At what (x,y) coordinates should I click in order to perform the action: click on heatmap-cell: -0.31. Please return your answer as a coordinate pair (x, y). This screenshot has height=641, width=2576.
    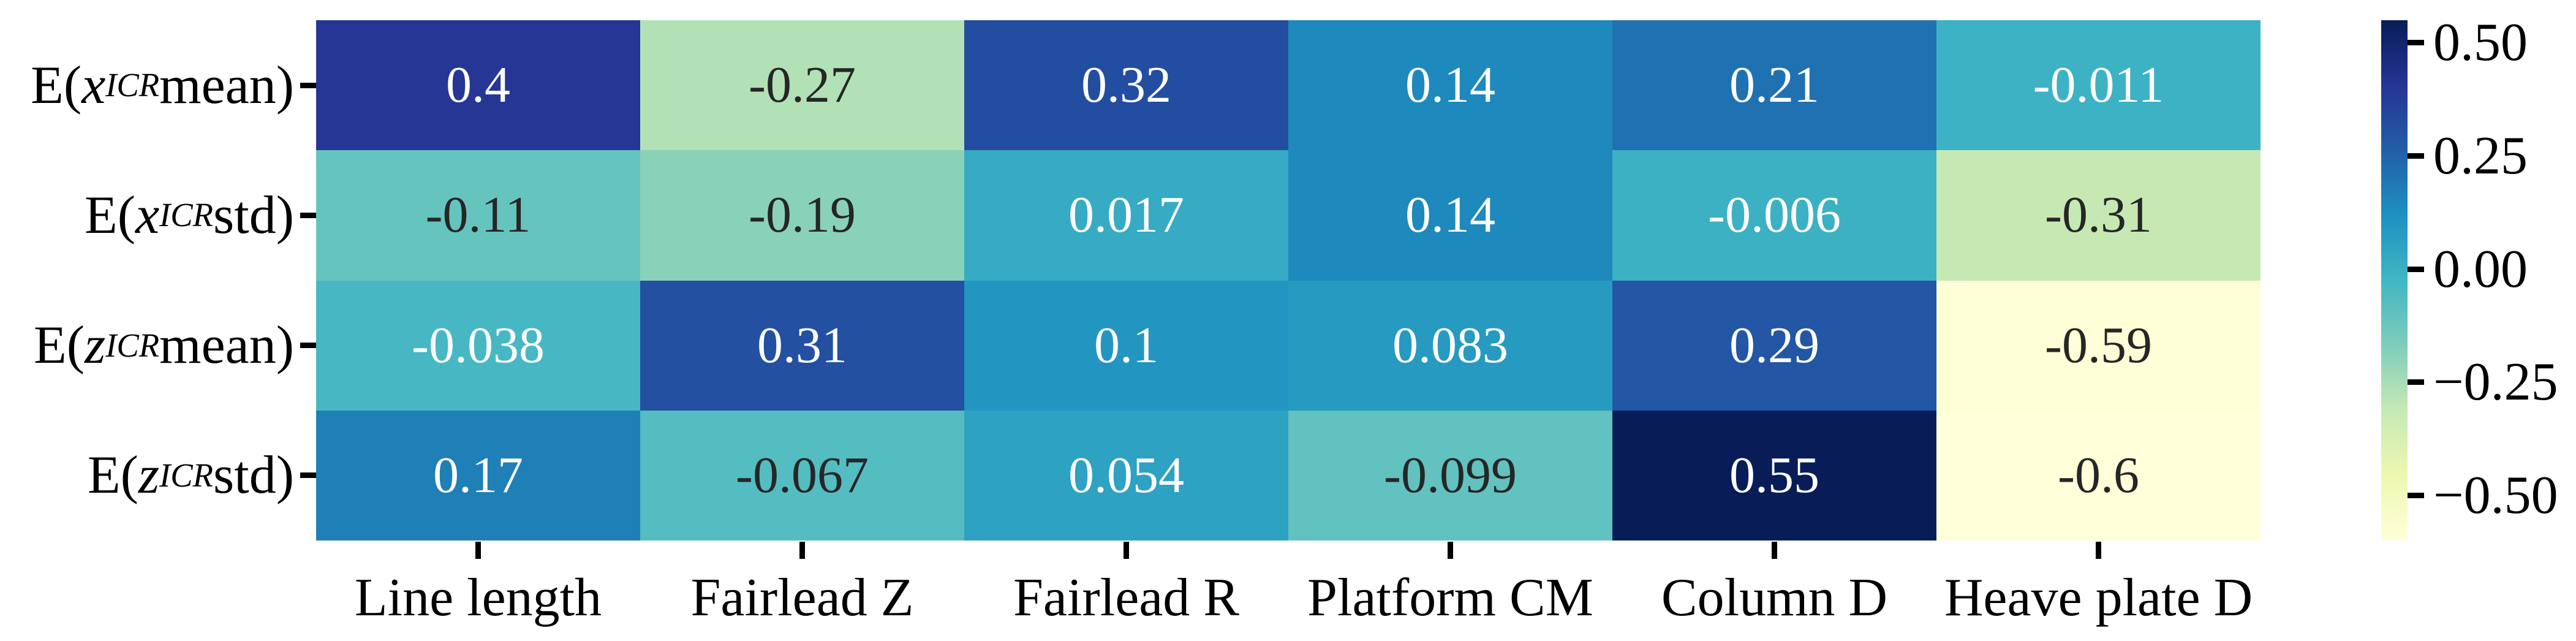
    Looking at the image, I should click on (2098, 215).